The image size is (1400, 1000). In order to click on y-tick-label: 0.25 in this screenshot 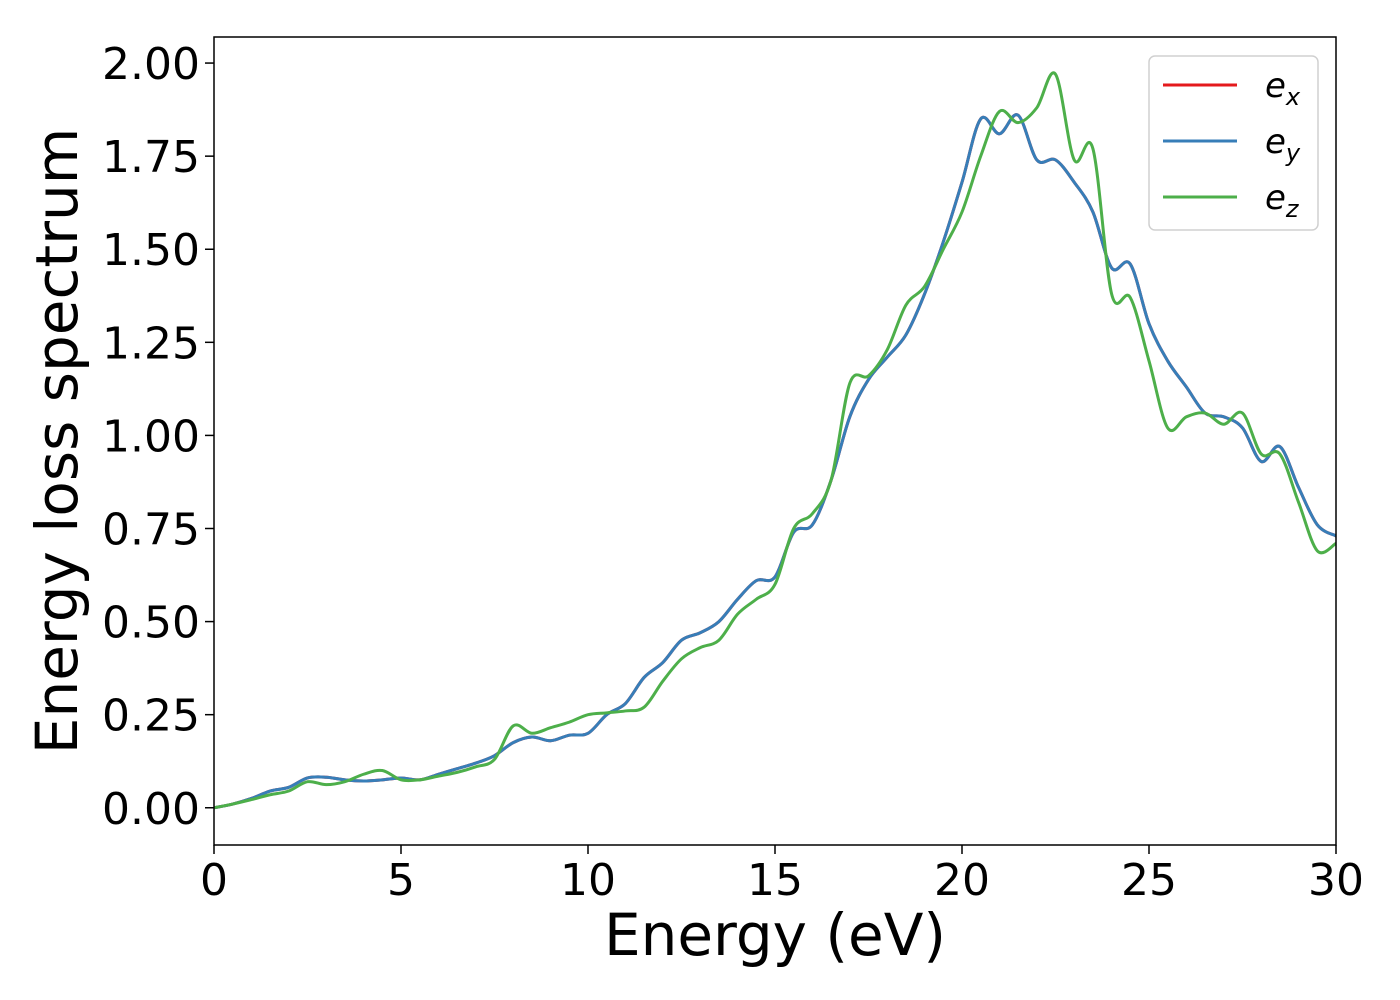, I will do `click(151, 716)`.